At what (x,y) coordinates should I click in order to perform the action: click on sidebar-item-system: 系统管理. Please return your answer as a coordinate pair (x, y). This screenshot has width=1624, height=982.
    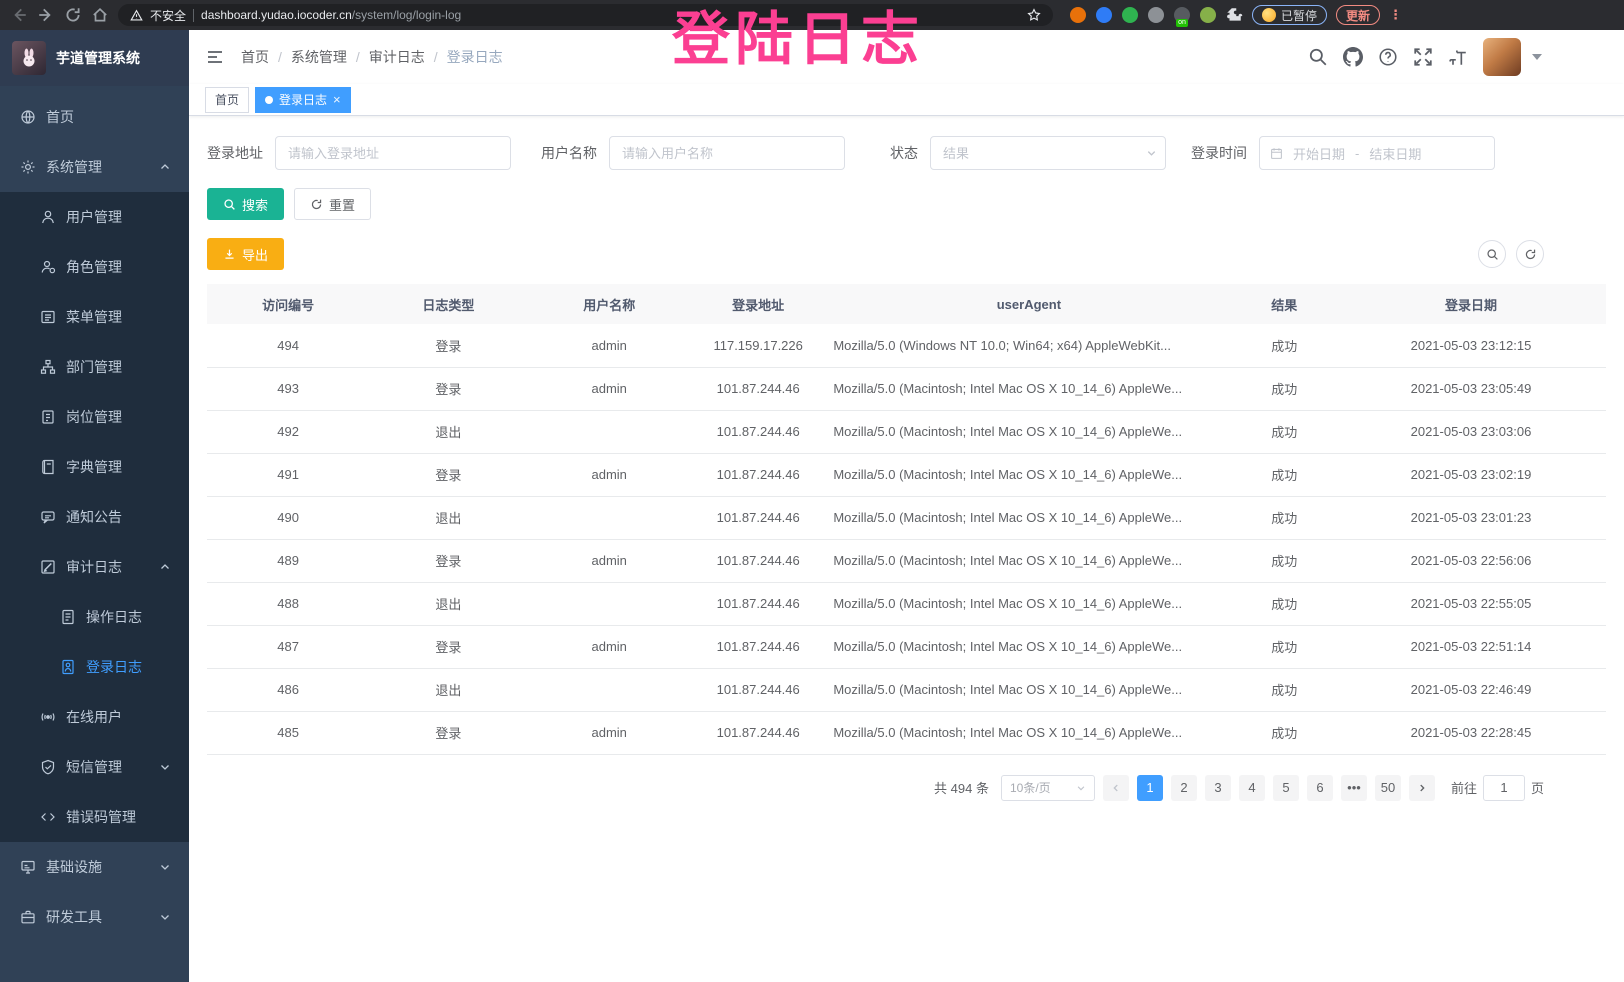
    Looking at the image, I should click on (94, 167).